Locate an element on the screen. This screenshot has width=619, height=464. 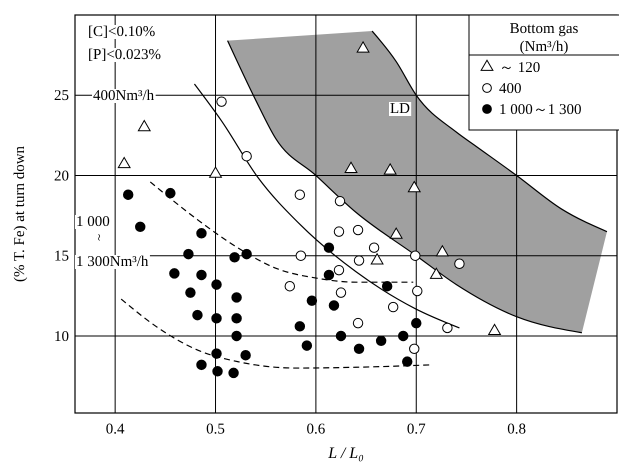
y-tick-label: 10 is located at coordinates (61, 336).